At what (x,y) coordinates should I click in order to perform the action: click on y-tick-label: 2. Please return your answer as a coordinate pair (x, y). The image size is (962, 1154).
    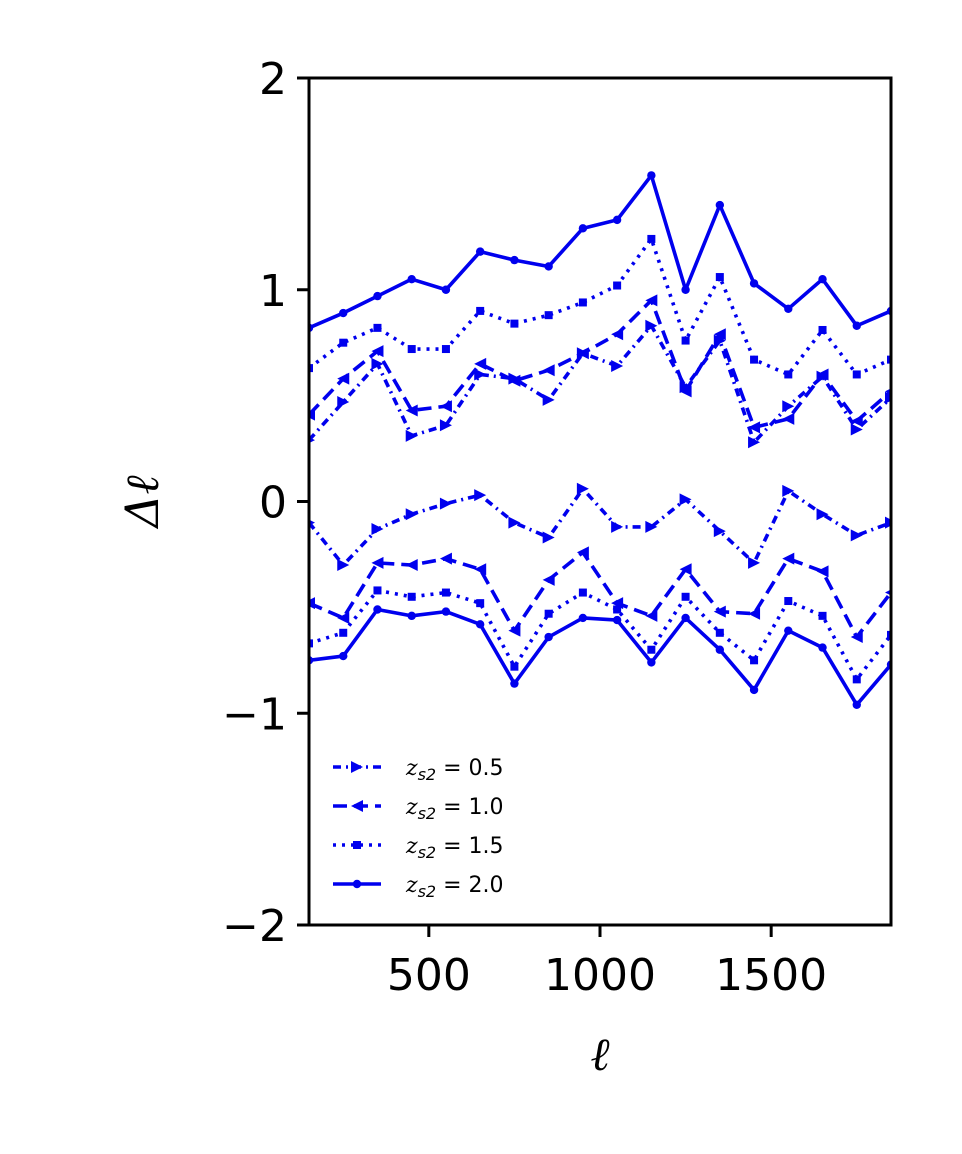
    Looking at the image, I should click on (273, 79).